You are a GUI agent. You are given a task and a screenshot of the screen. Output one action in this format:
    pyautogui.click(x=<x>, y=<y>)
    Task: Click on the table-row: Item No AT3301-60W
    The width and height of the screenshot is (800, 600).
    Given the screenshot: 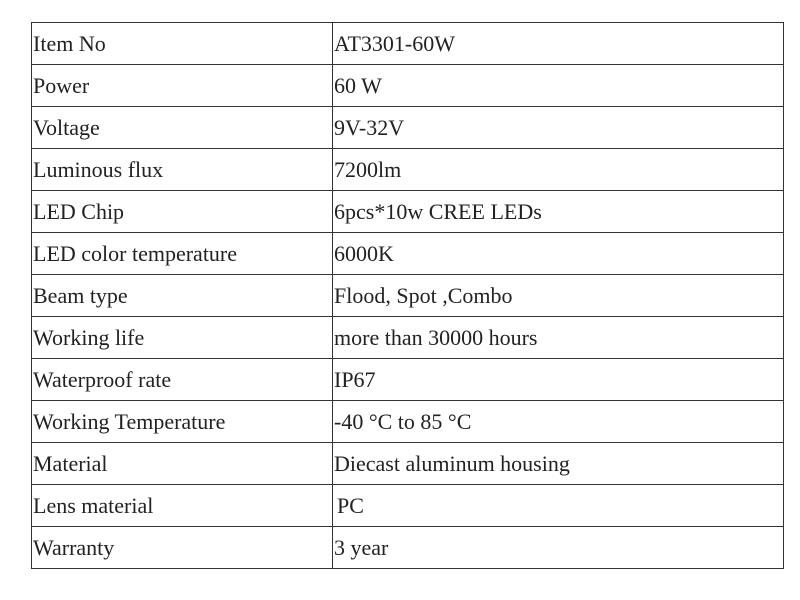 What is the action you would take?
    pyautogui.click(x=407, y=43)
    